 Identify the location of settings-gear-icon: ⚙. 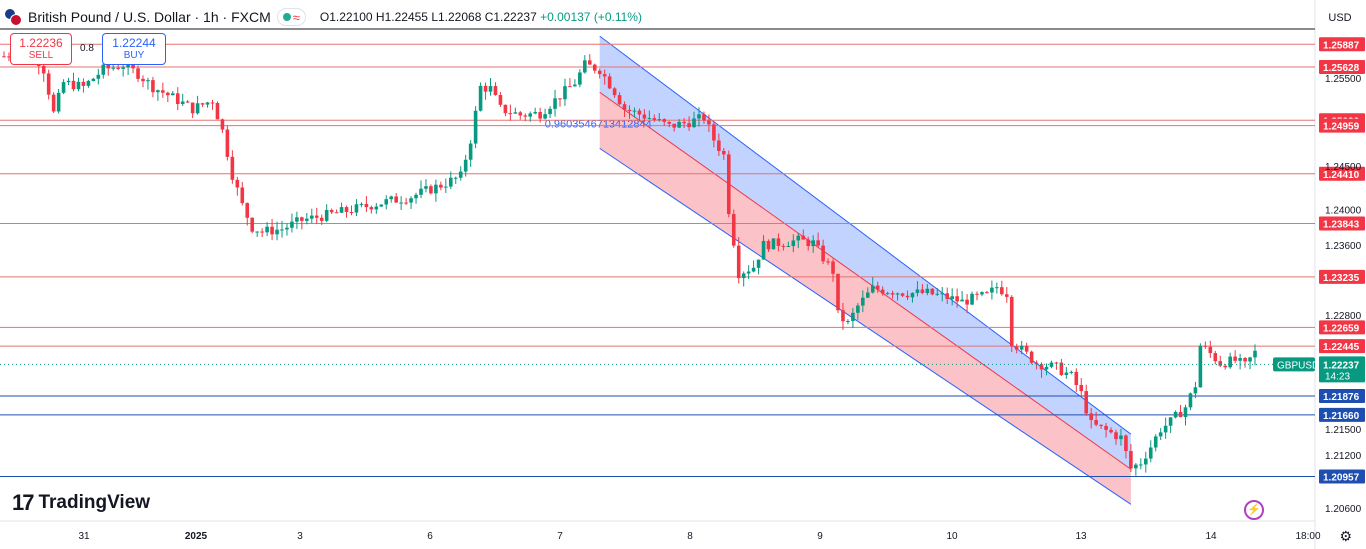
(1345, 536).